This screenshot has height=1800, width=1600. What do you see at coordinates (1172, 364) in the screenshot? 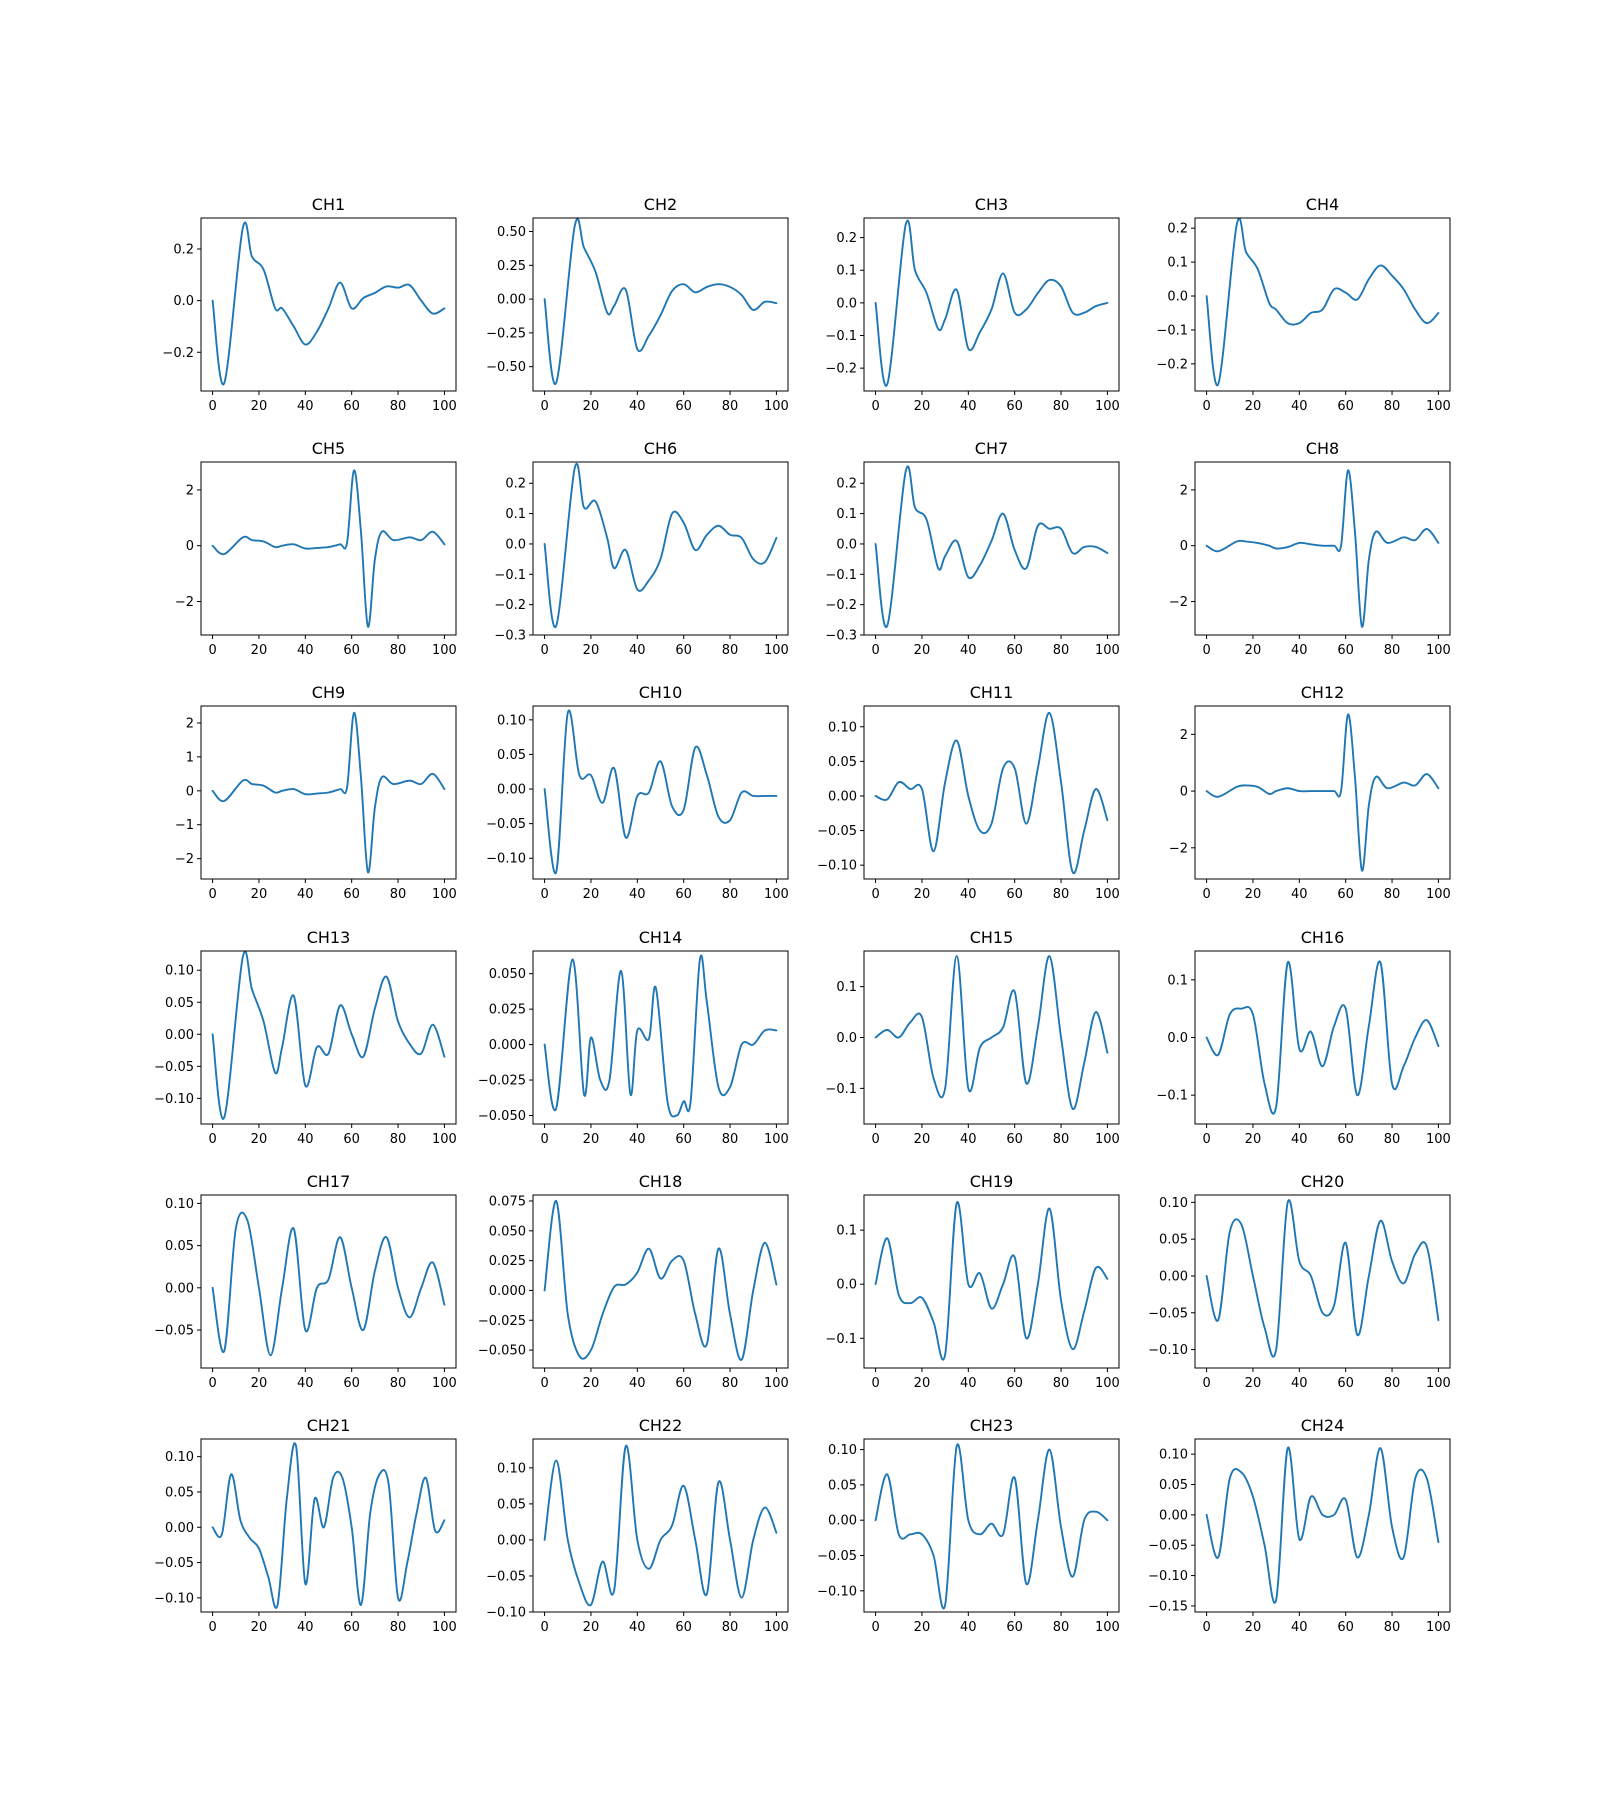
I see `y-tick-label: −0.2` at bounding box center [1172, 364].